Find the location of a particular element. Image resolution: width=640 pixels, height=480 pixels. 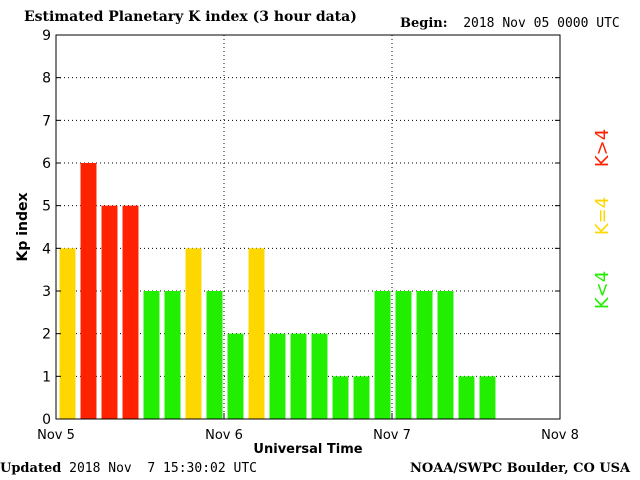

begin-label: Begin: is located at coordinates (424, 23).